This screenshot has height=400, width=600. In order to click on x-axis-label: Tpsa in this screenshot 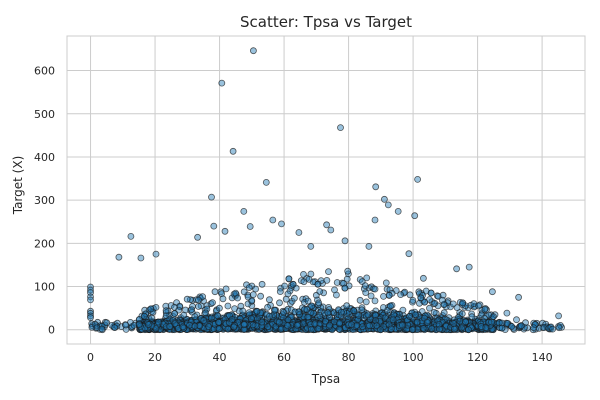, I will do `click(326, 379)`.